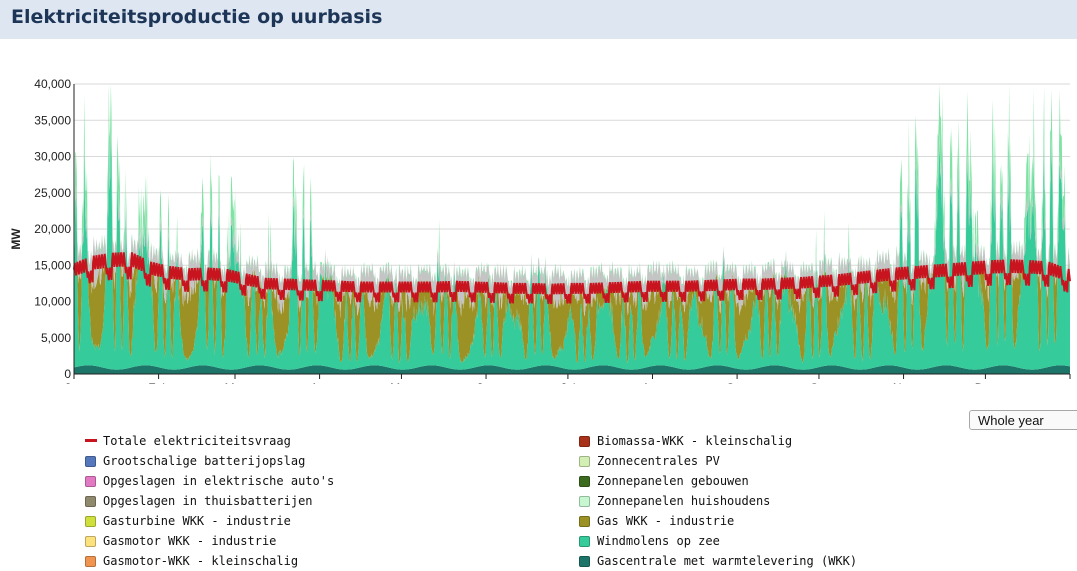  What do you see at coordinates (684, 501) in the screenshot?
I see `legend-label: Zonnepanelen huishoudens` at bounding box center [684, 501].